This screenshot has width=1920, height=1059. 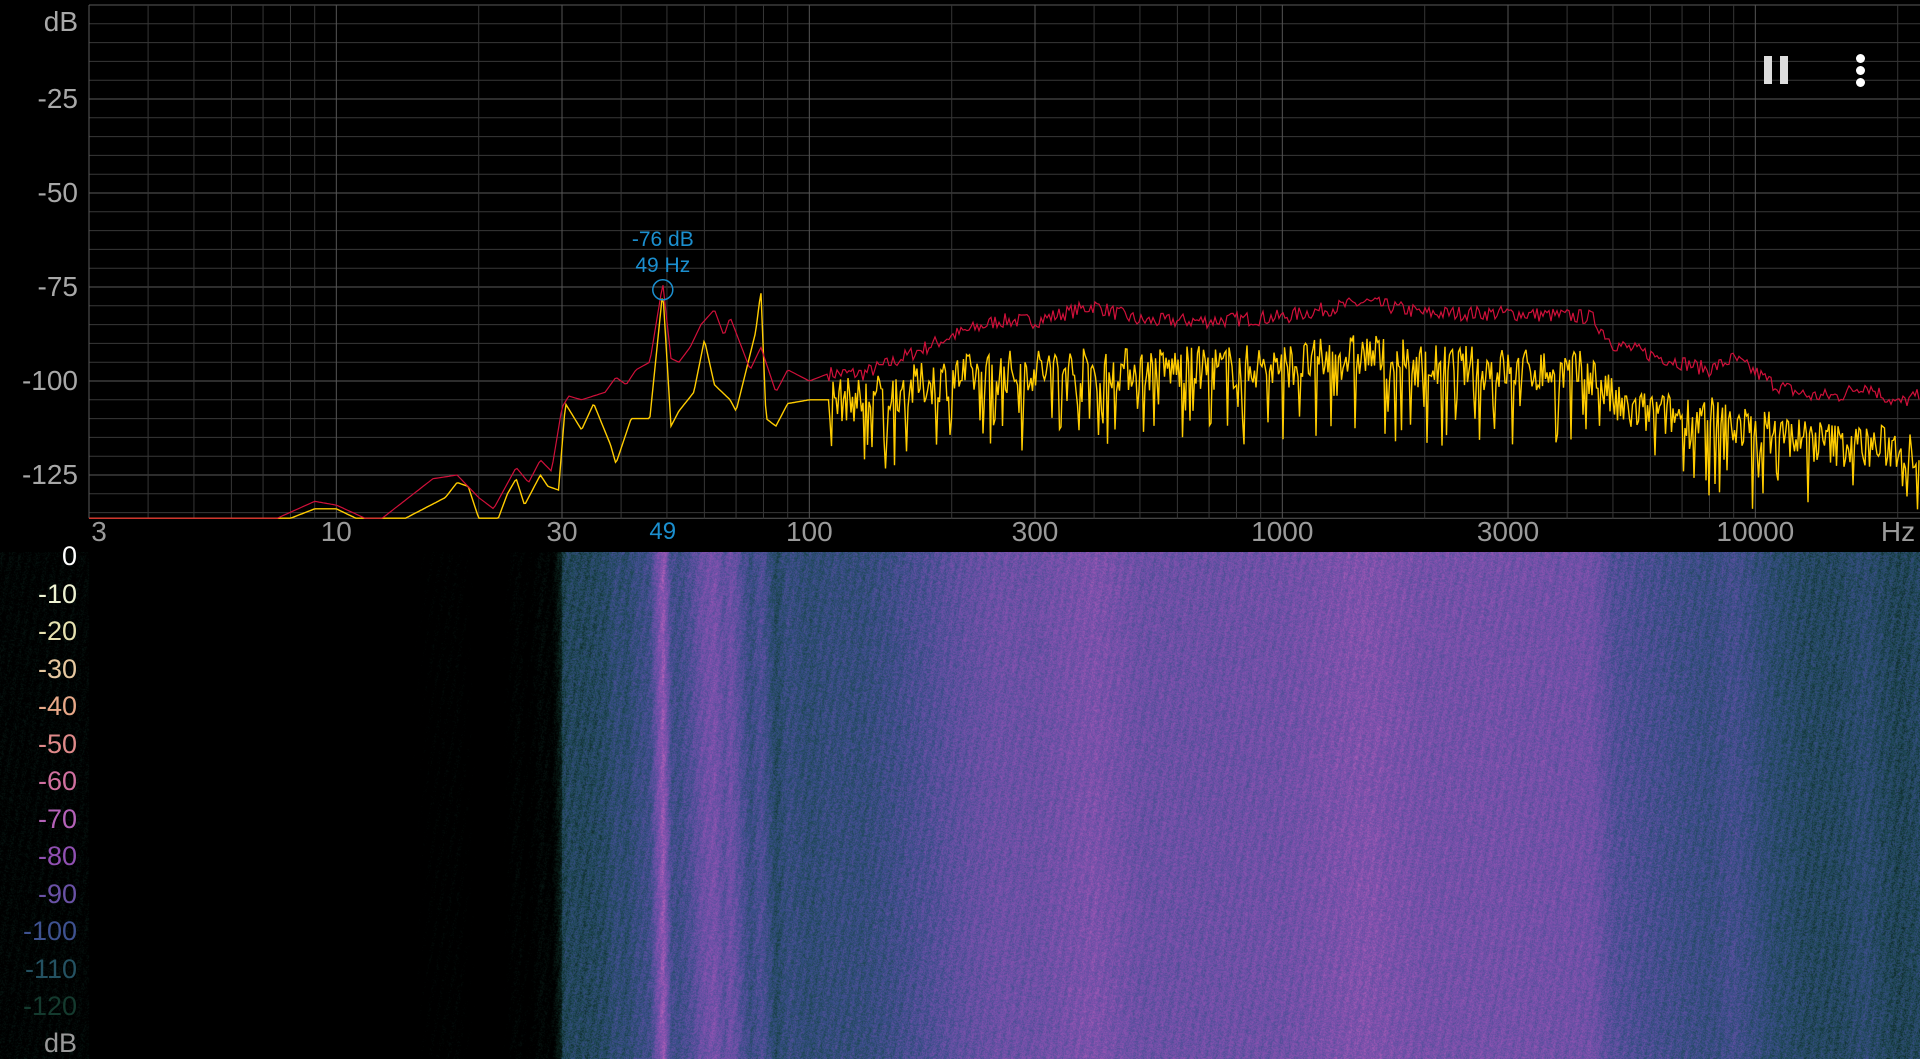 I want to click on peak-marker, so click(x=663, y=290).